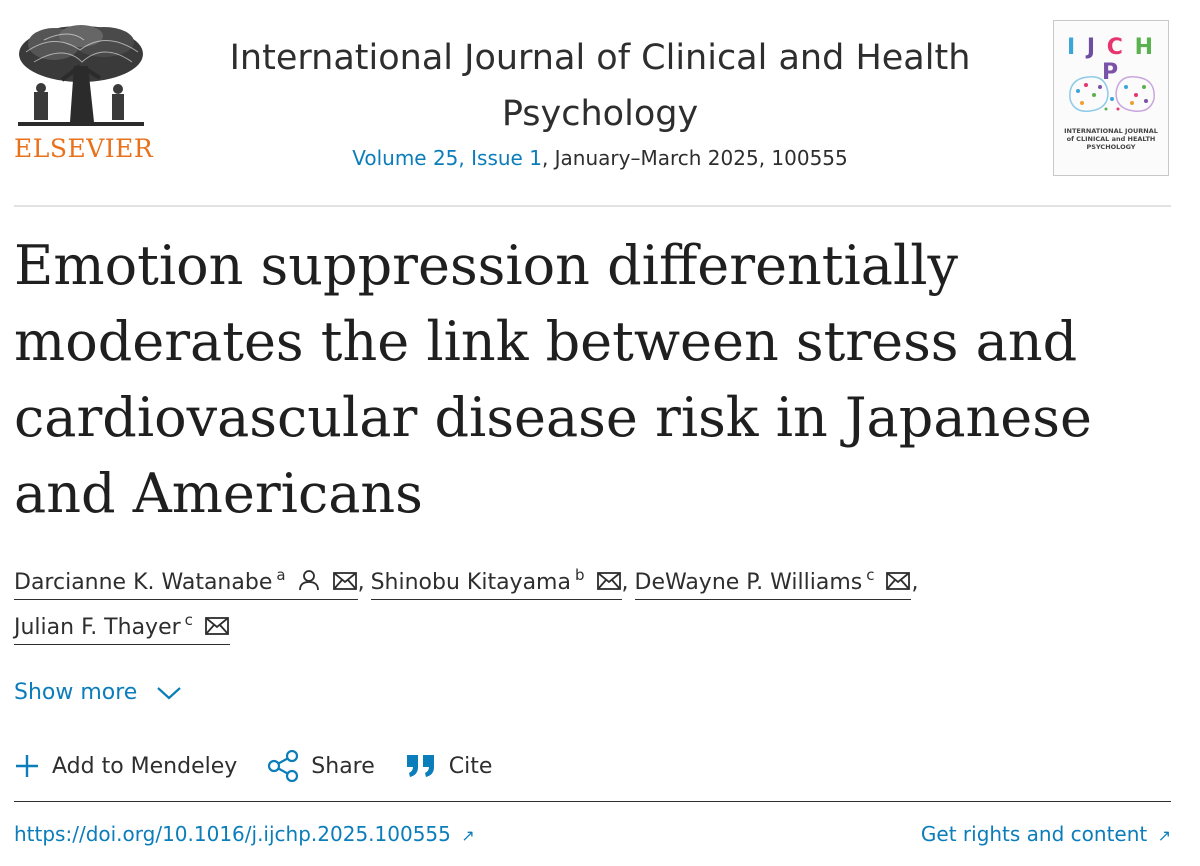 This screenshot has width=1200, height=866. Describe the element at coordinates (1144, 47) in the screenshot. I see `cover-letter: H` at that location.